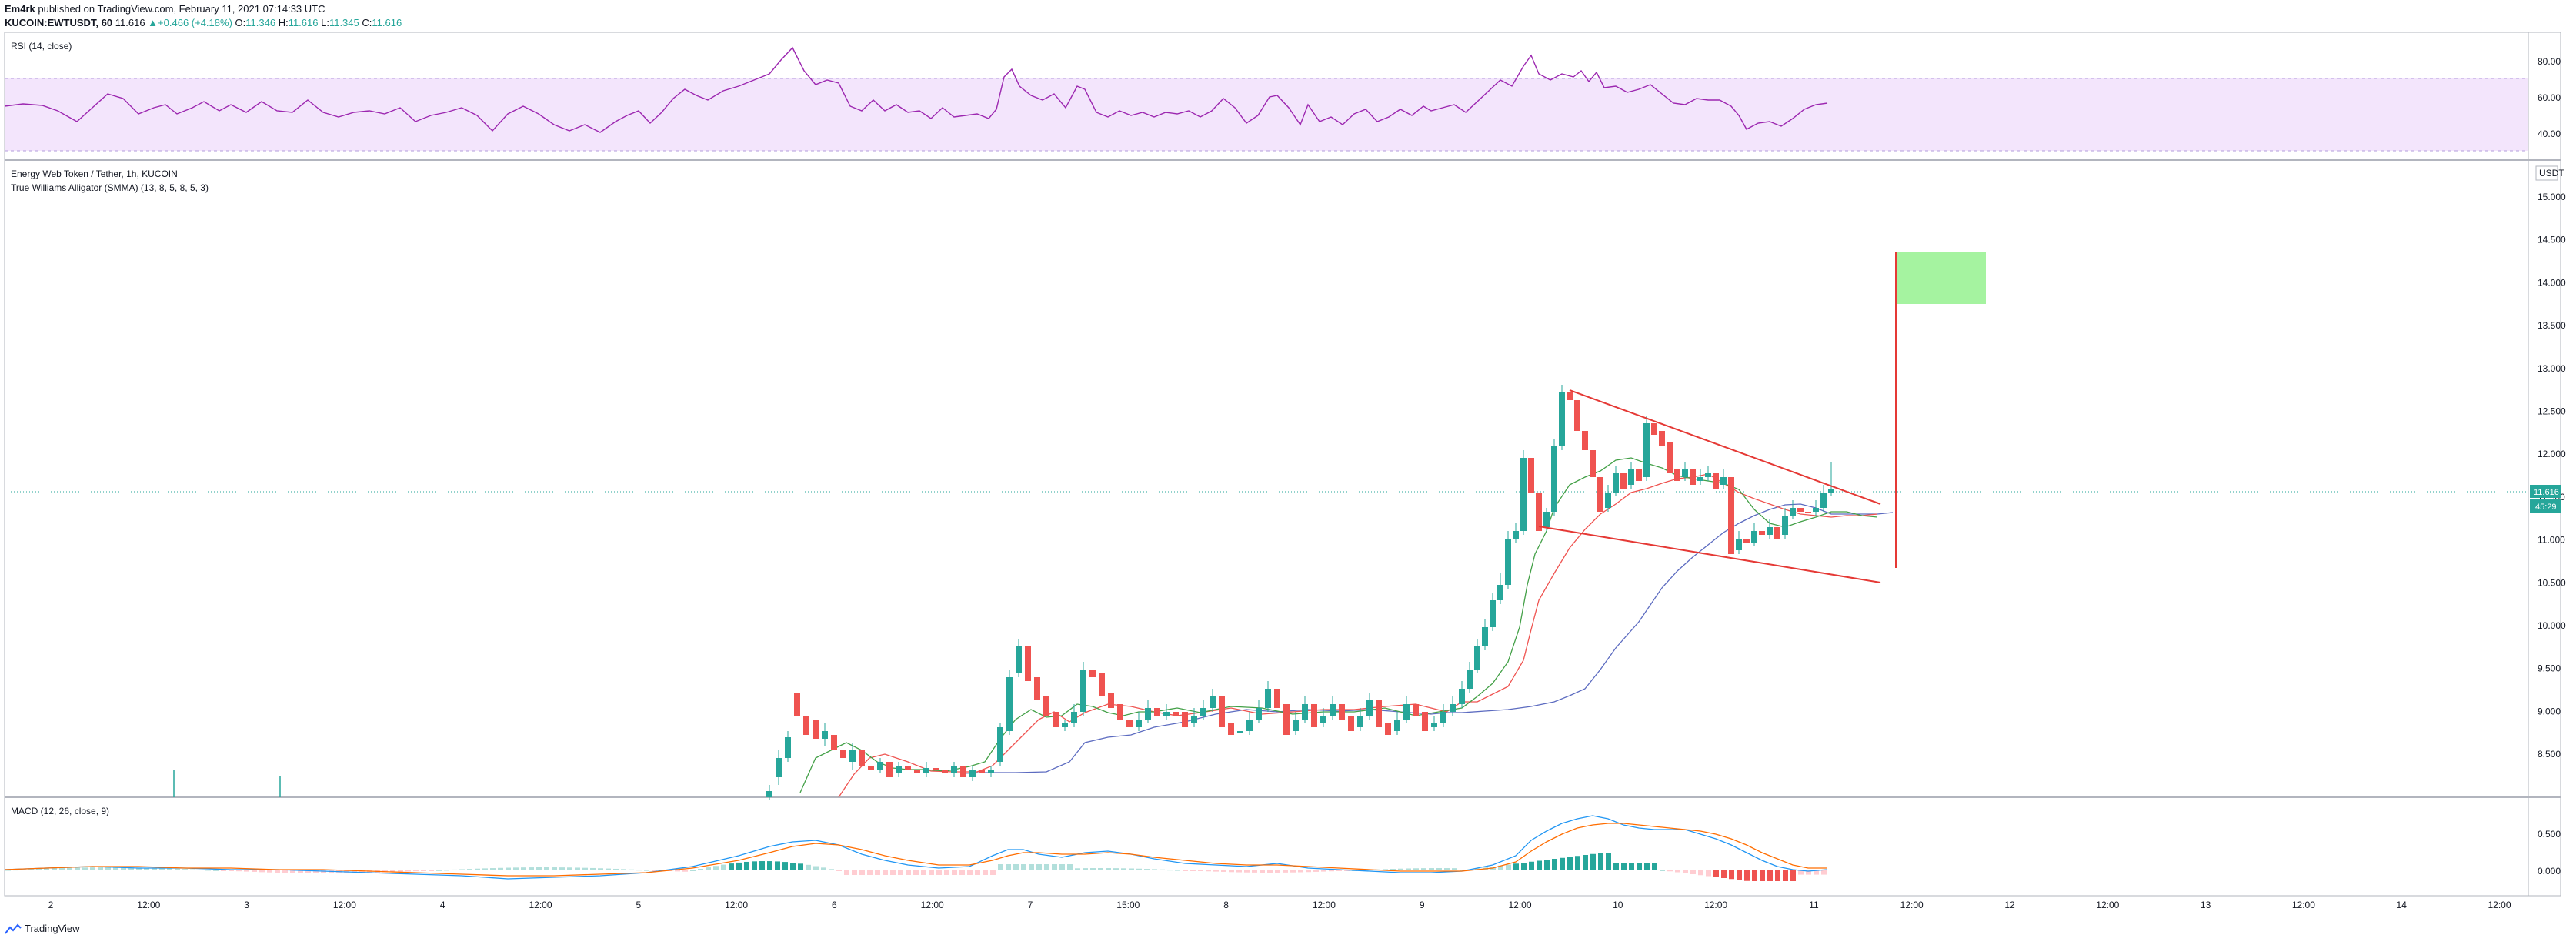  Describe the element at coordinates (1283, 96) in the screenshot. I see `rsi-pane: RSI (14, close) 80.00 60.00 40.00` at that location.